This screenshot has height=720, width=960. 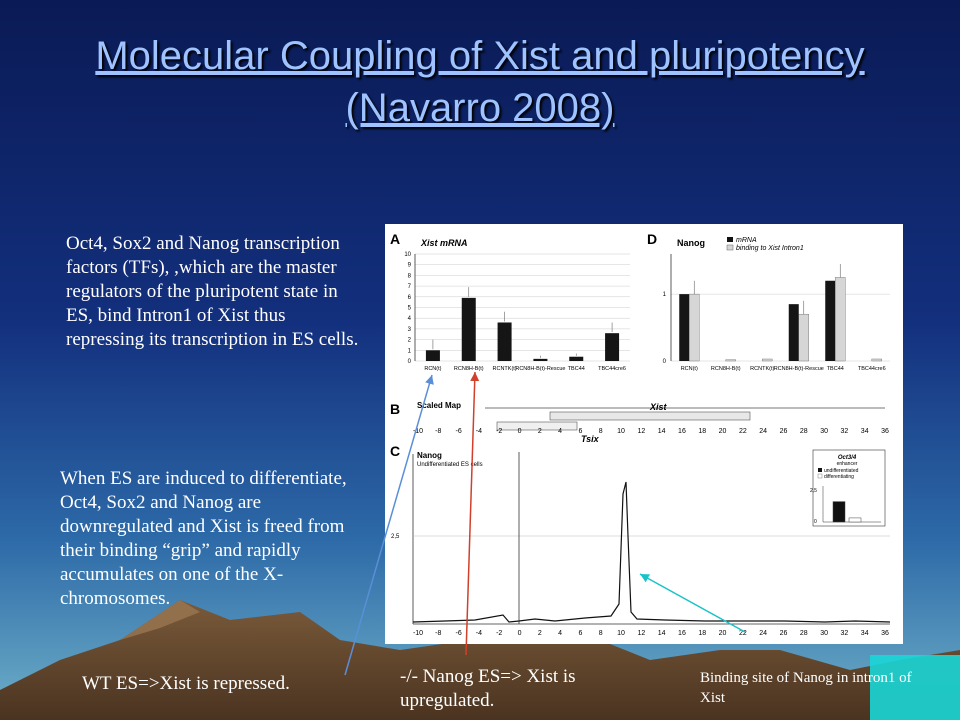 What do you see at coordinates (824, 633) in the screenshot?
I see `panel-c-tick: 30` at bounding box center [824, 633].